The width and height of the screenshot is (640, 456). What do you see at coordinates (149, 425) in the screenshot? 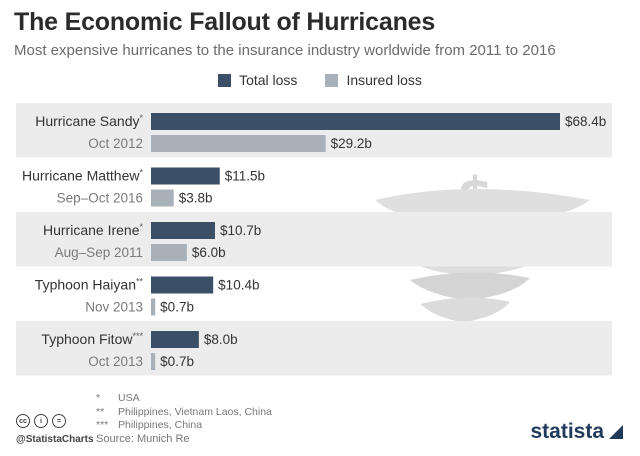
I see `footnote: *** Philippines, China` at bounding box center [149, 425].